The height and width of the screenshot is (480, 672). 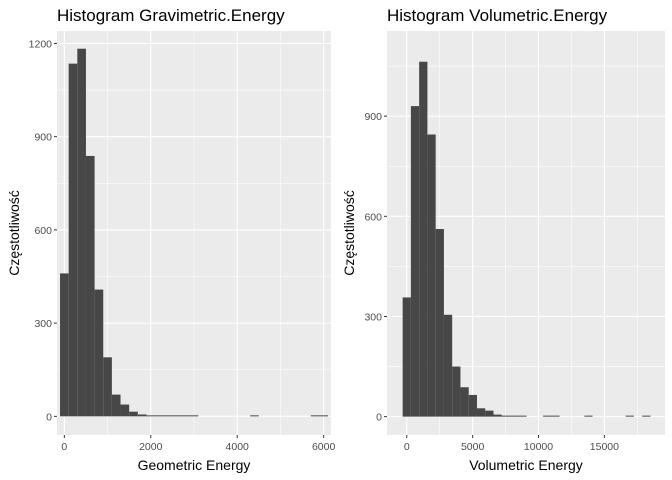 What do you see at coordinates (473, 447) in the screenshot?
I see `x-tick-label: 5000` at bounding box center [473, 447].